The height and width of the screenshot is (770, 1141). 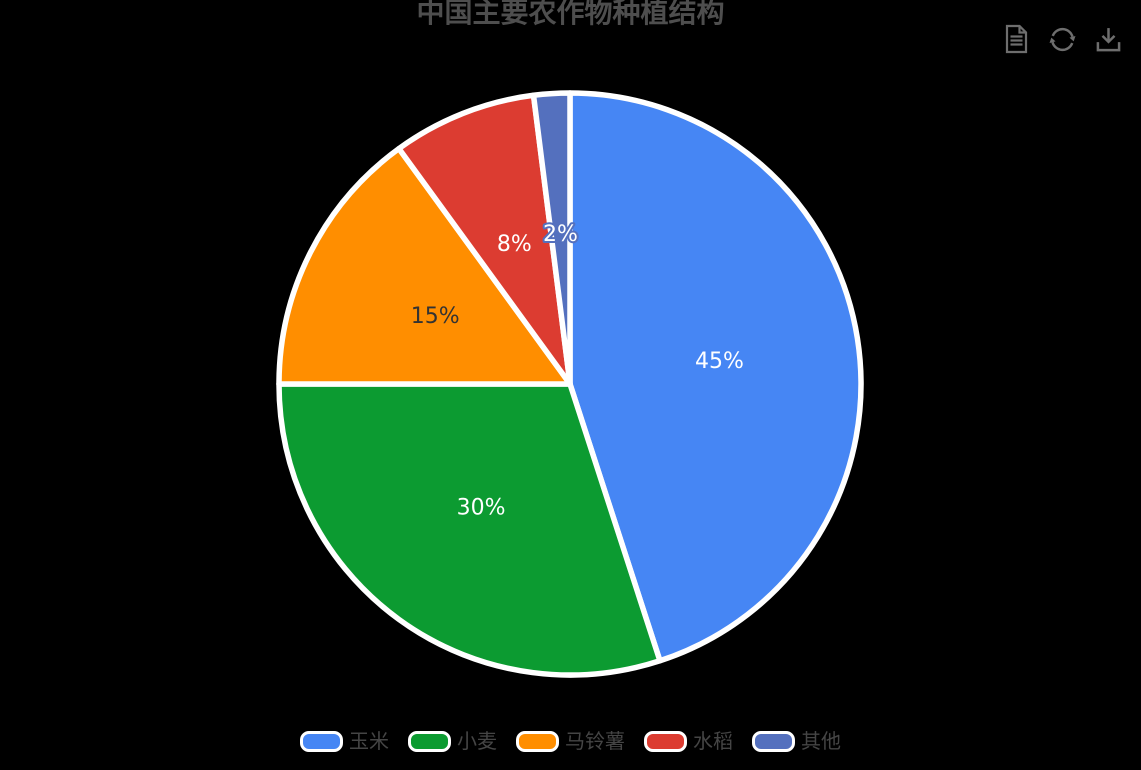 I want to click on data-view-button, so click(x=1016, y=39).